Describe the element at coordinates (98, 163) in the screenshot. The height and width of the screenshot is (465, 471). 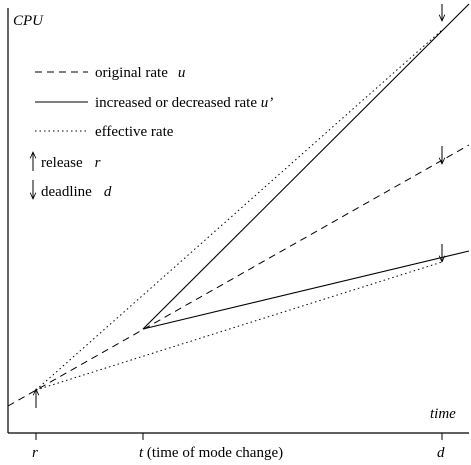
I see `legend-symbol: r` at that location.